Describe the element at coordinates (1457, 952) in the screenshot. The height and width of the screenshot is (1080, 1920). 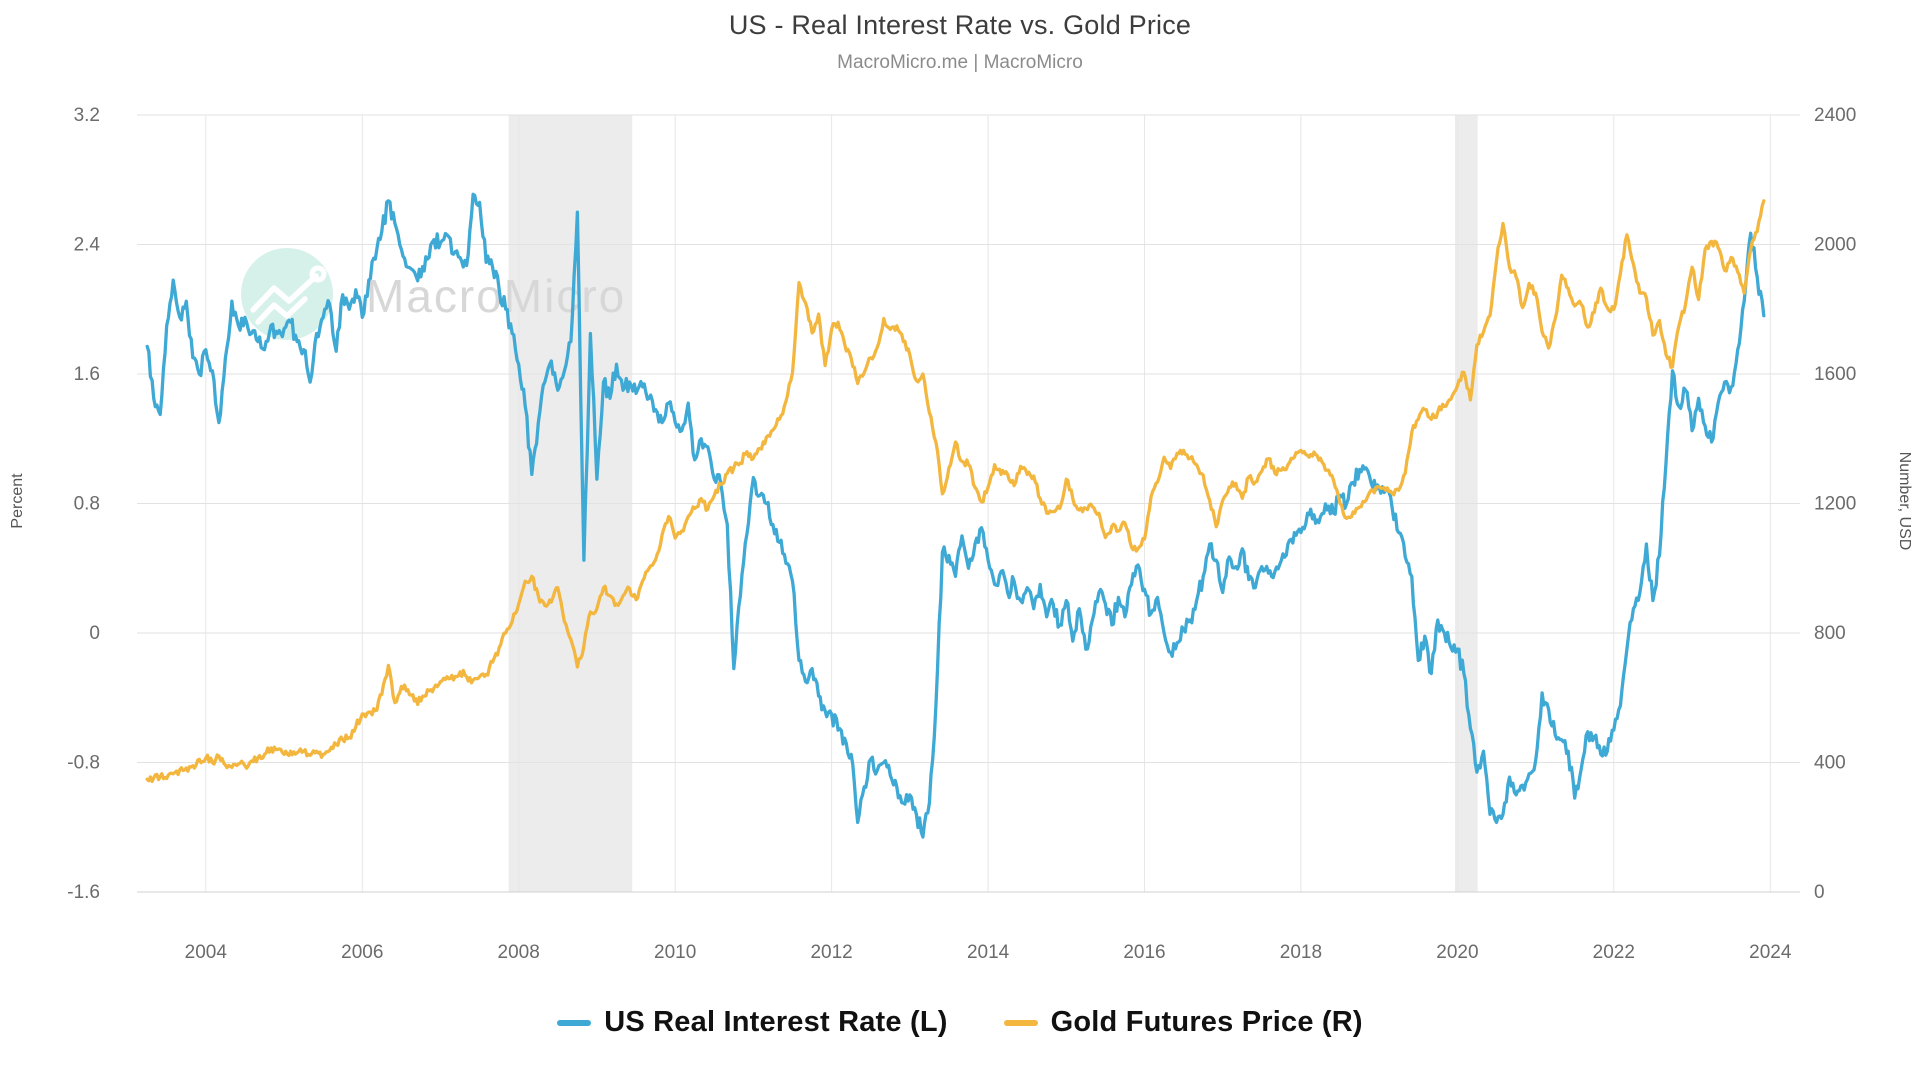
I see `x-tick-label: 2020` at that location.